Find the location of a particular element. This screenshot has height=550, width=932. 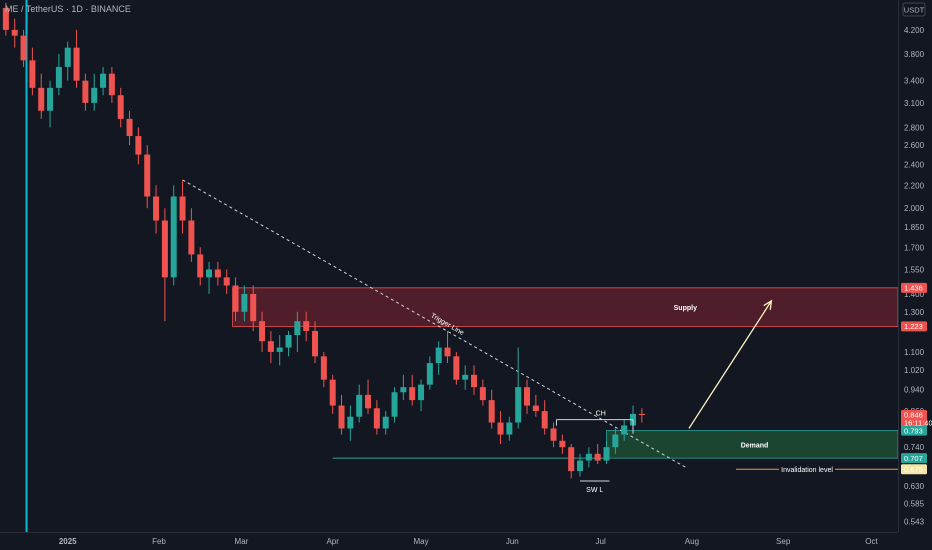

currency-selector: USDT is located at coordinates (914, 9).